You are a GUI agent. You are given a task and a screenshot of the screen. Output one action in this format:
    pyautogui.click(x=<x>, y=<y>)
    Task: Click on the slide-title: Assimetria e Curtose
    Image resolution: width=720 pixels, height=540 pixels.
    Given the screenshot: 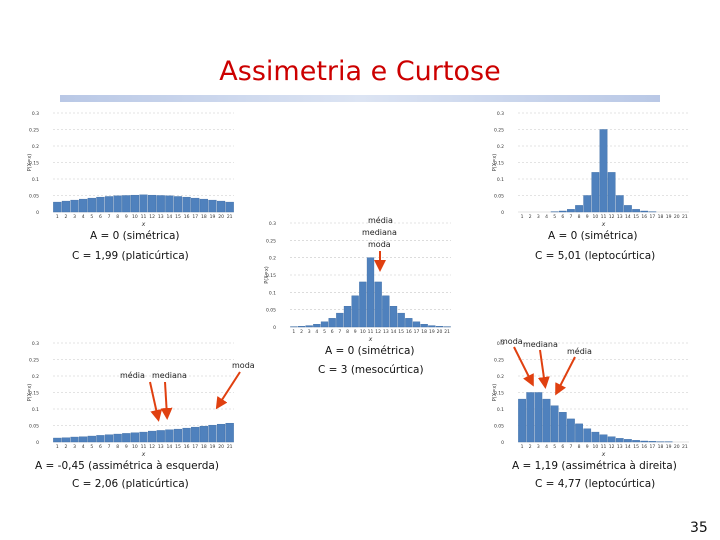 What is the action you would take?
    pyautogui.click(x=360, y=71)
    